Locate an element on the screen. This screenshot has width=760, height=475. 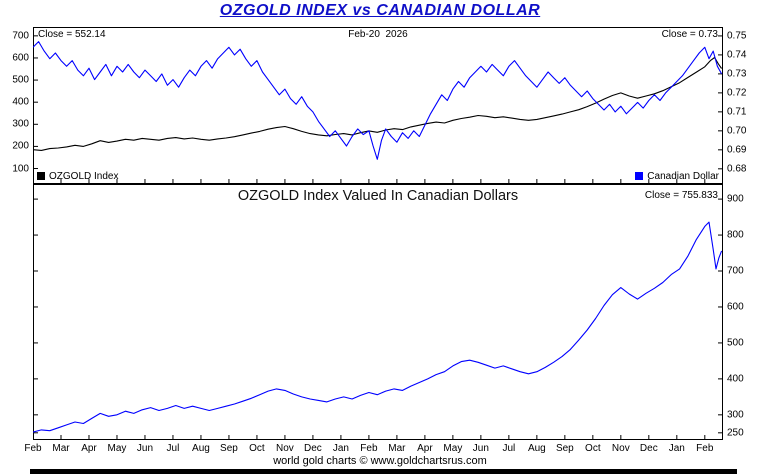
bottom-bar is located at coordinates (383, 471).